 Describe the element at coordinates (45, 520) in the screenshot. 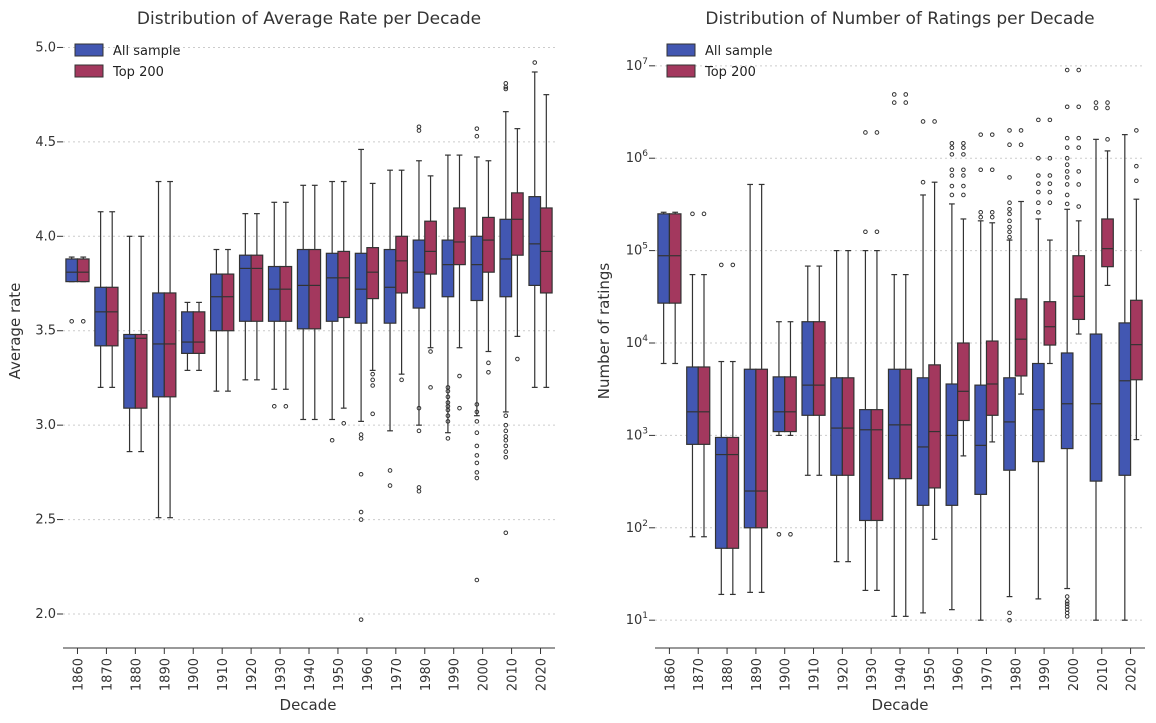

I see `y-tick-label: 2.5` at that location.